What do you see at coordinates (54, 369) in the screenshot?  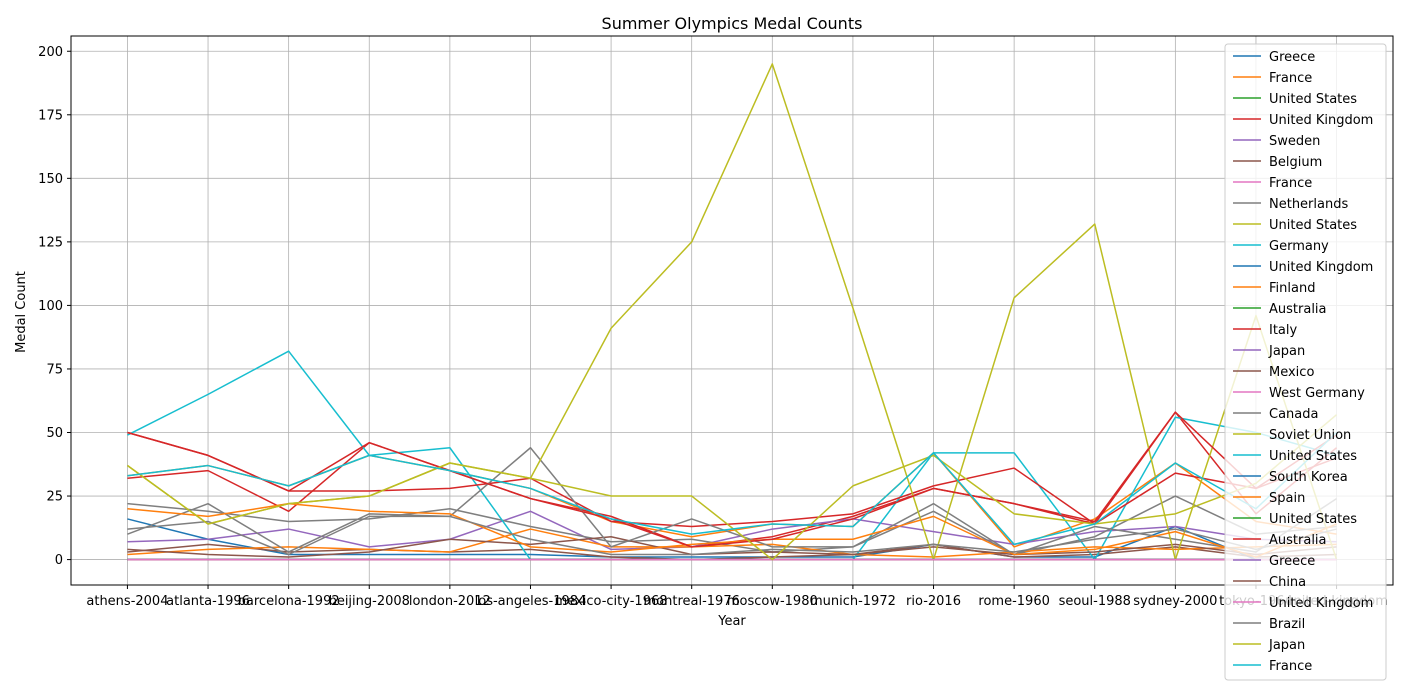 I see `y-tick-label: 75` at bounding box center [54, 369].